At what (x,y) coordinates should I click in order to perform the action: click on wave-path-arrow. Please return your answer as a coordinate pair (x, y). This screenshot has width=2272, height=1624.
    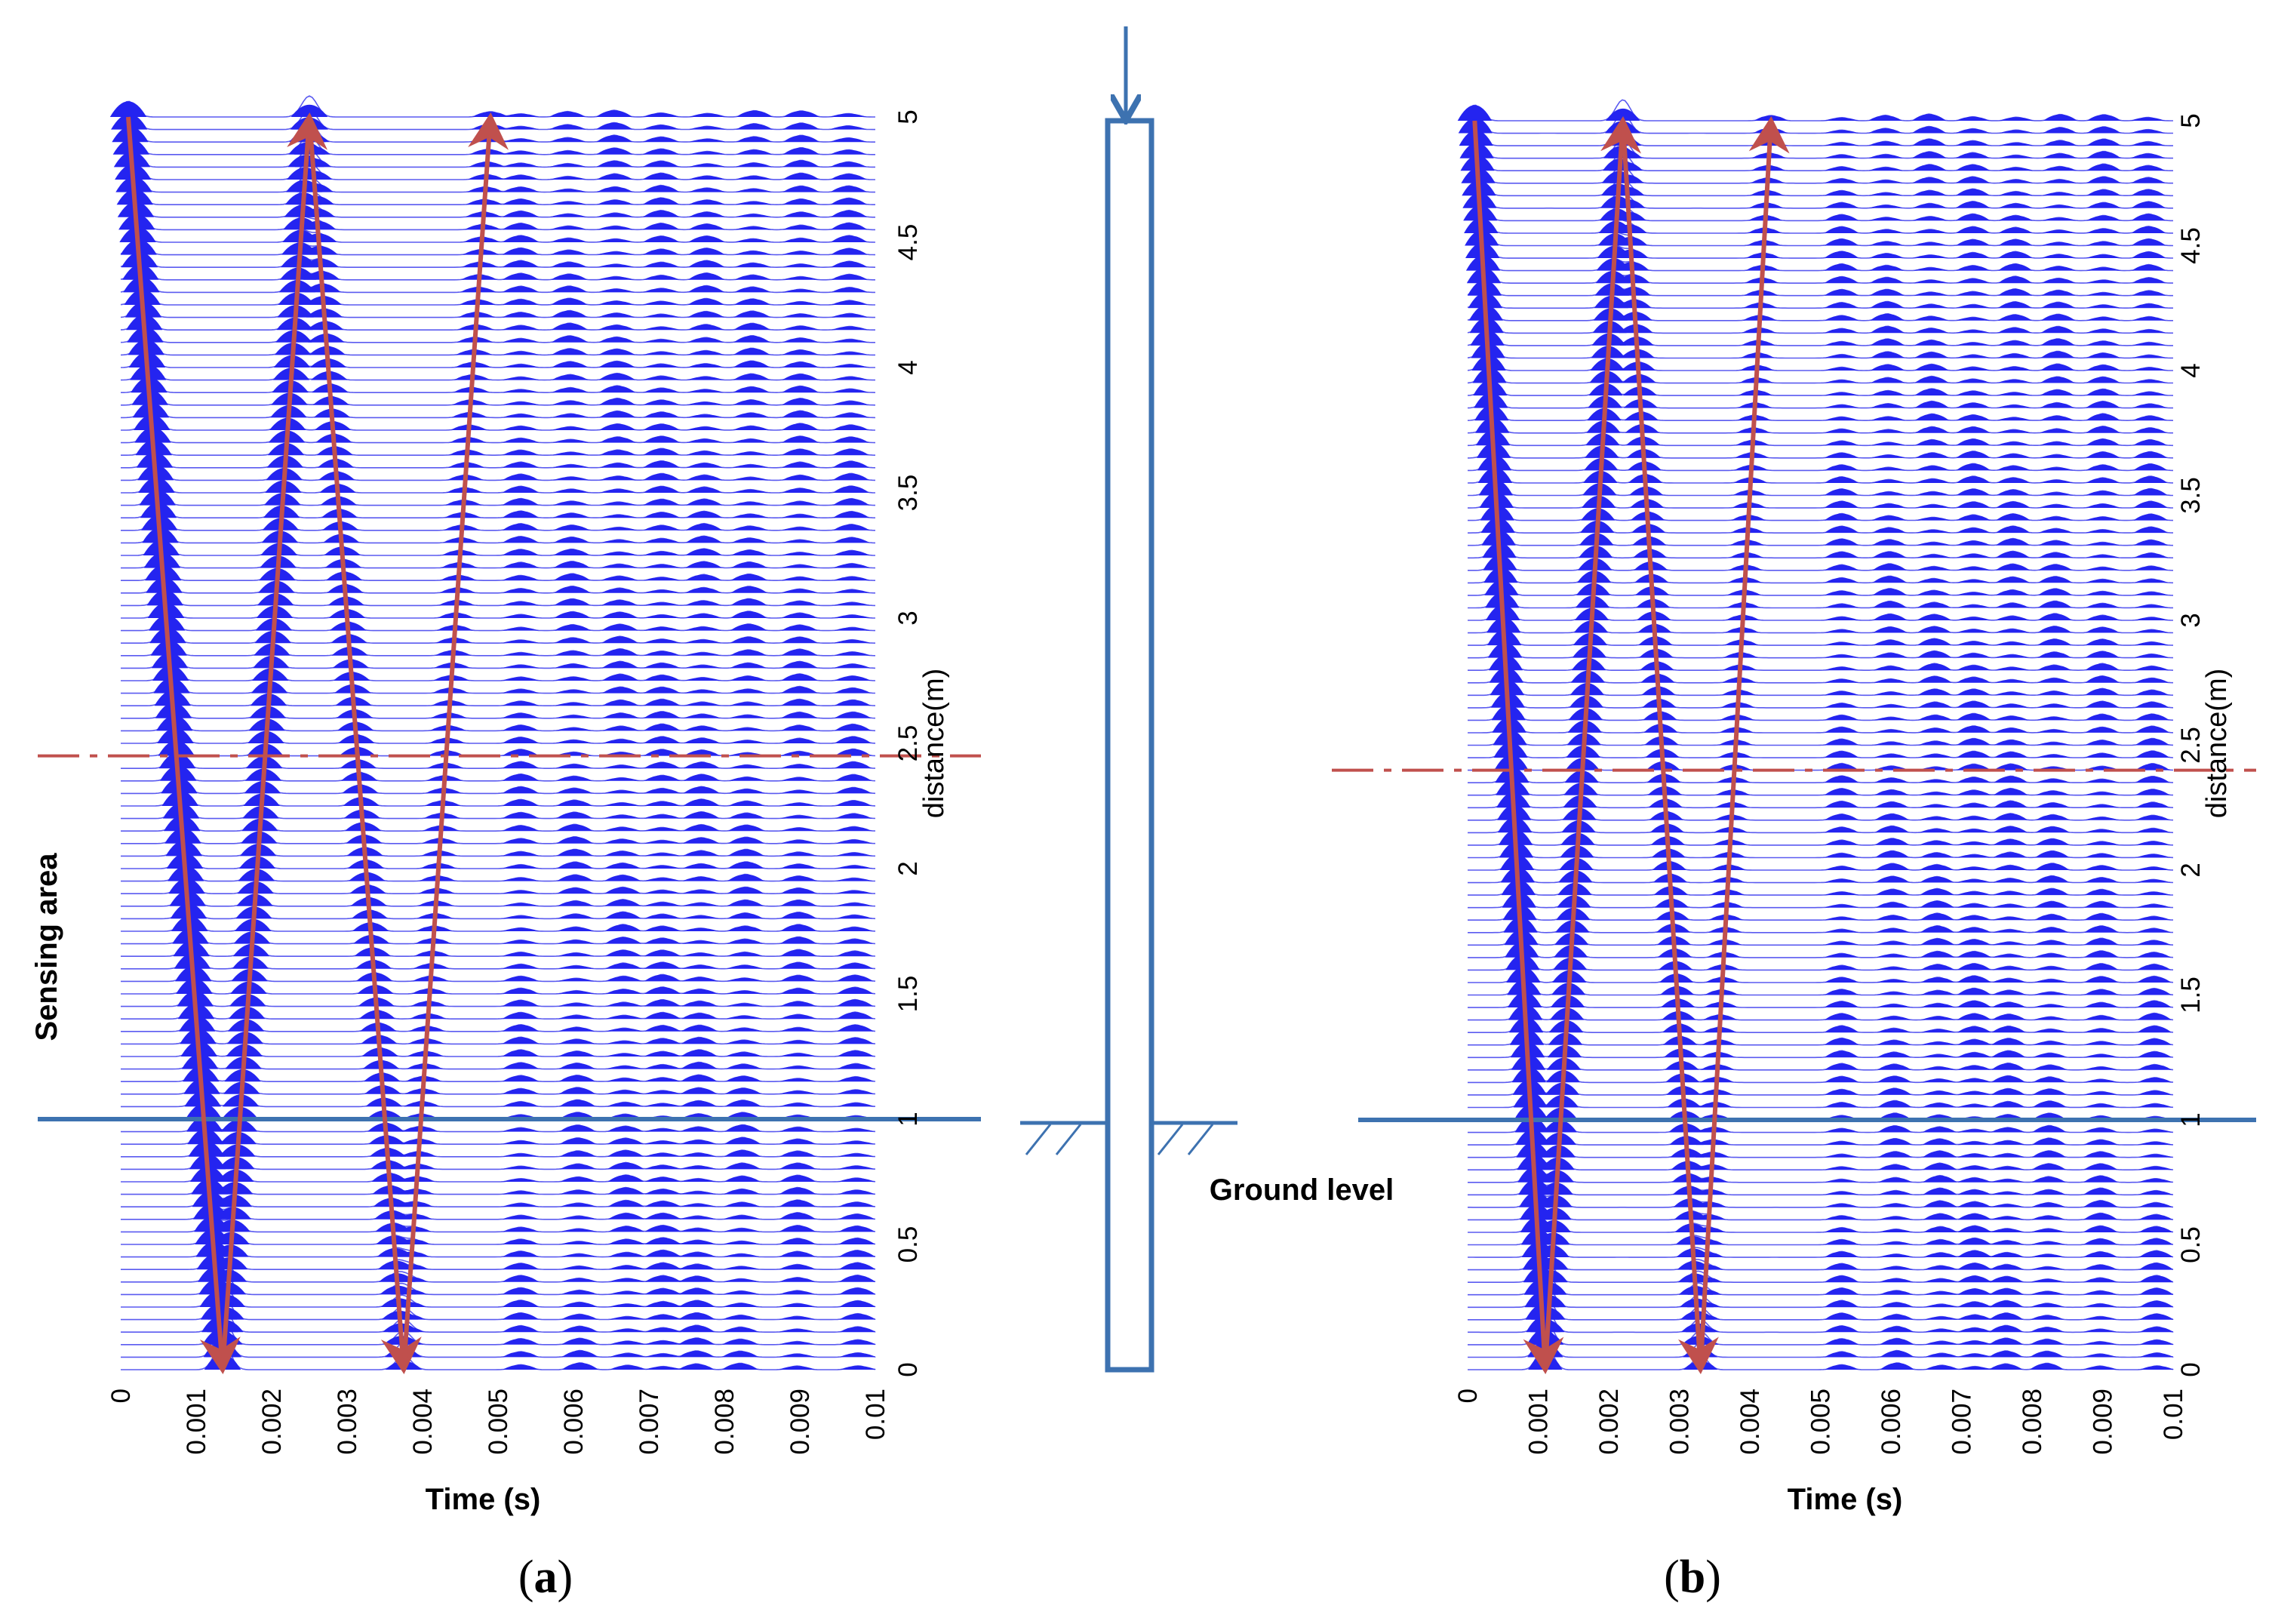
    Looking at the image, I should click on (364, 745).